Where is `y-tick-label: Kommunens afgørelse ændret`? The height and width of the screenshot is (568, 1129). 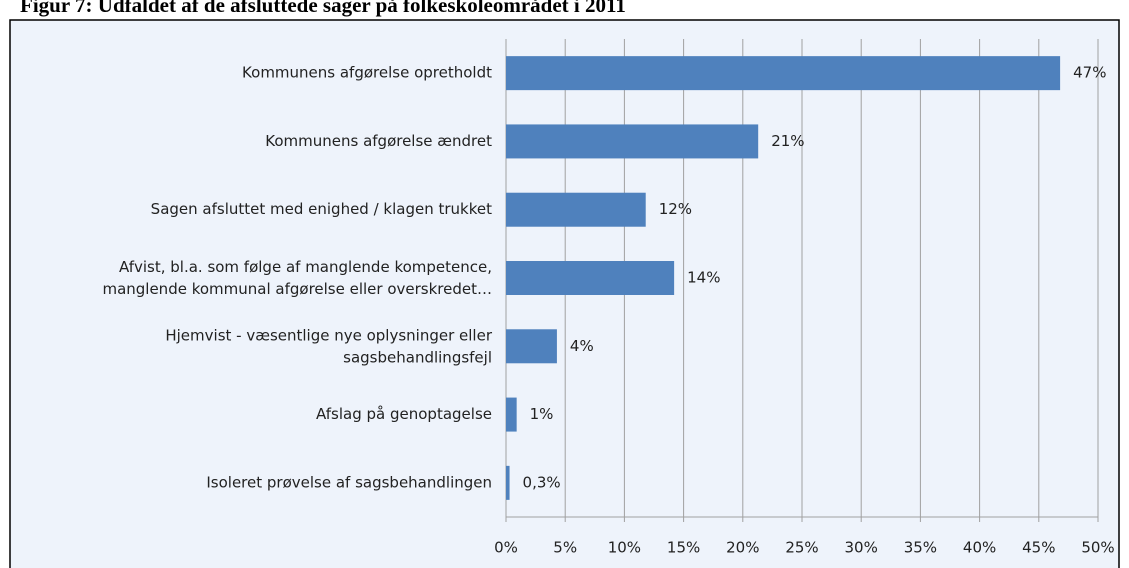
y-tick-label: Kommunens afgørelse ændret is located at coordinates (378, 141).